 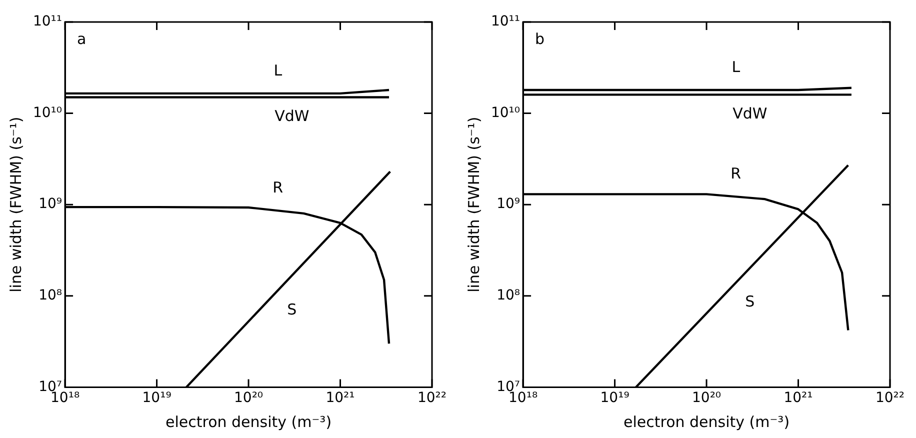 What do you see at coordinates (81, 39) in the screenshot?
I see `annotation: a` at bounding box center [81, 39].